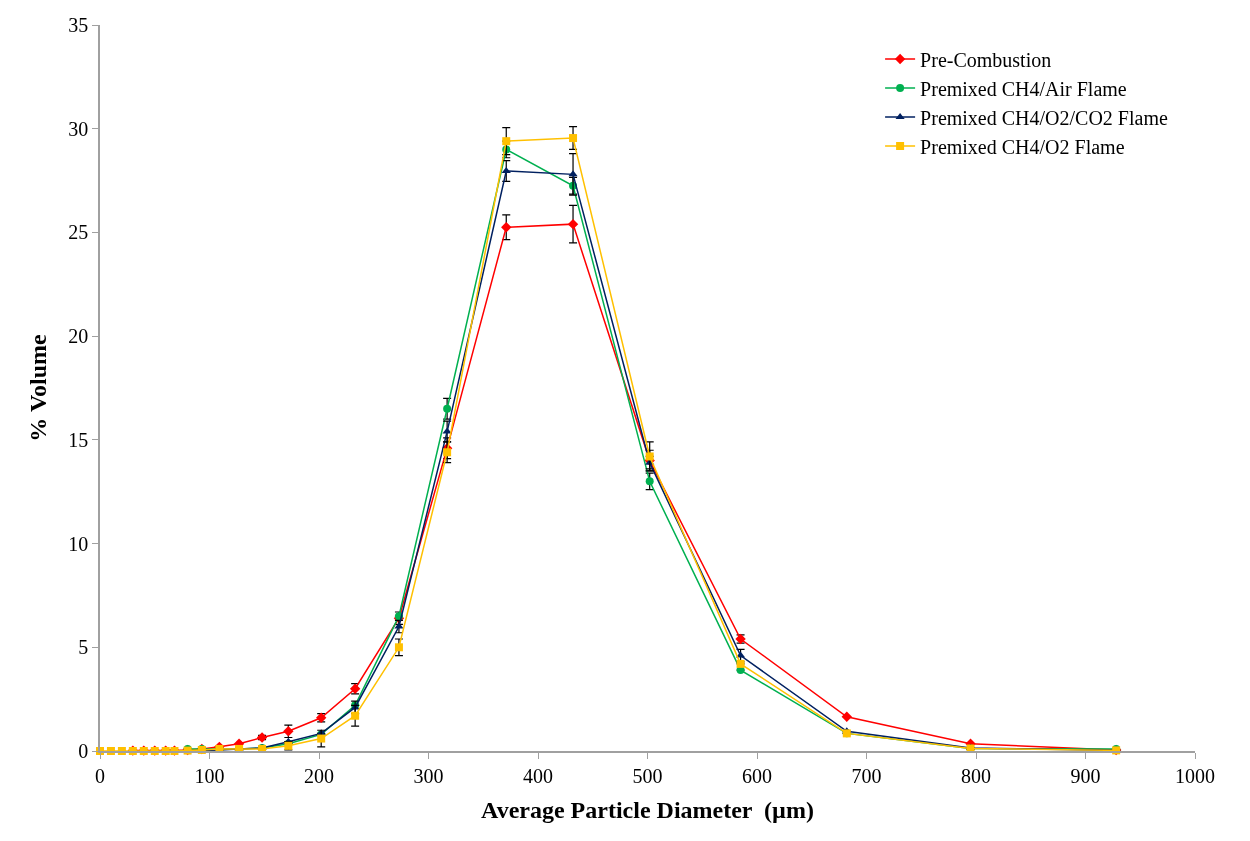 The height and width of the screenshot is (841, 1250). I want to click on x-tick-label: 0, so click(100, 775).